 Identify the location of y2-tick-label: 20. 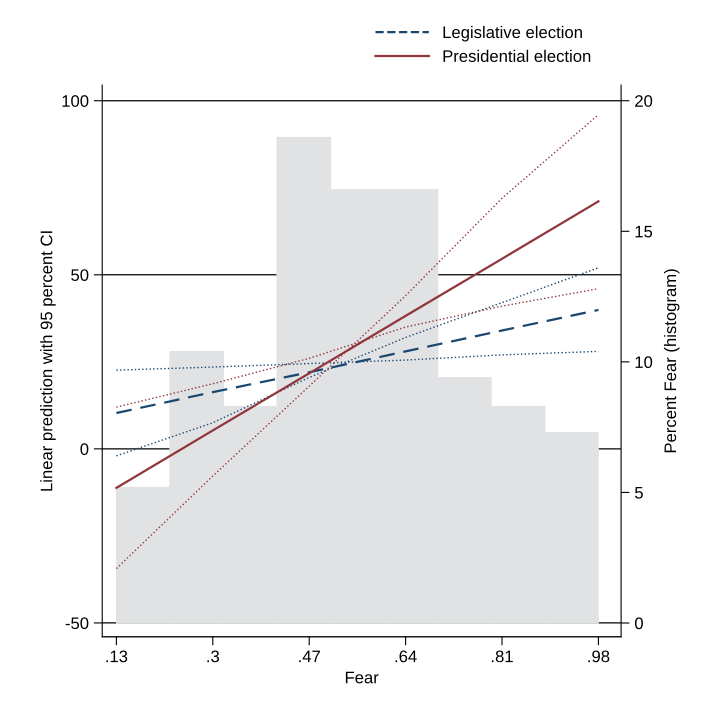
(643, 101).